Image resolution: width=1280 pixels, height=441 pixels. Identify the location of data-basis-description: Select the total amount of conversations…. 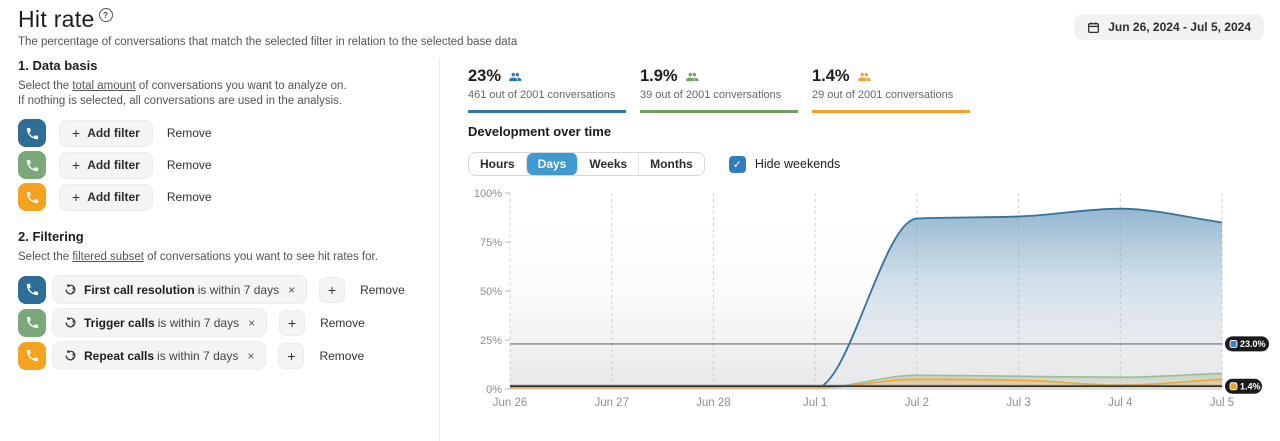
(223, 94).